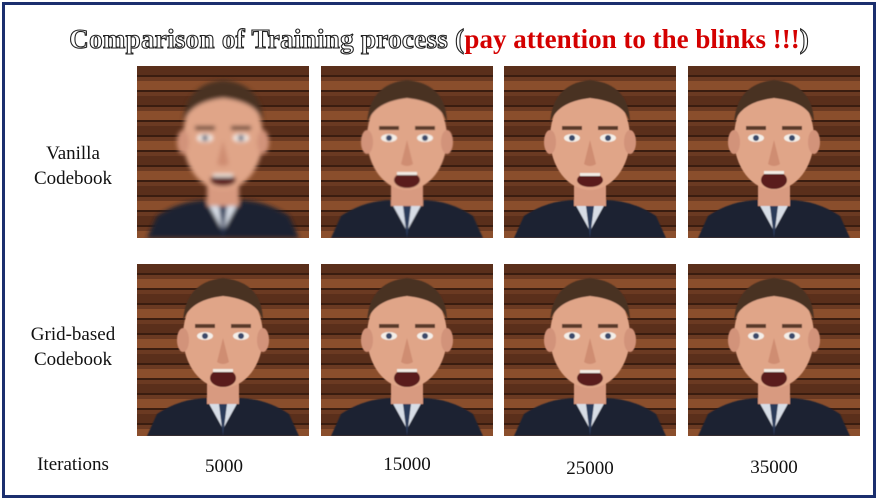 The width and height of the screenshot is (878, 500). Describe the element at coordinates (73, 334) in the screenshot. I see `row-label-line: Grid-based` at that location.